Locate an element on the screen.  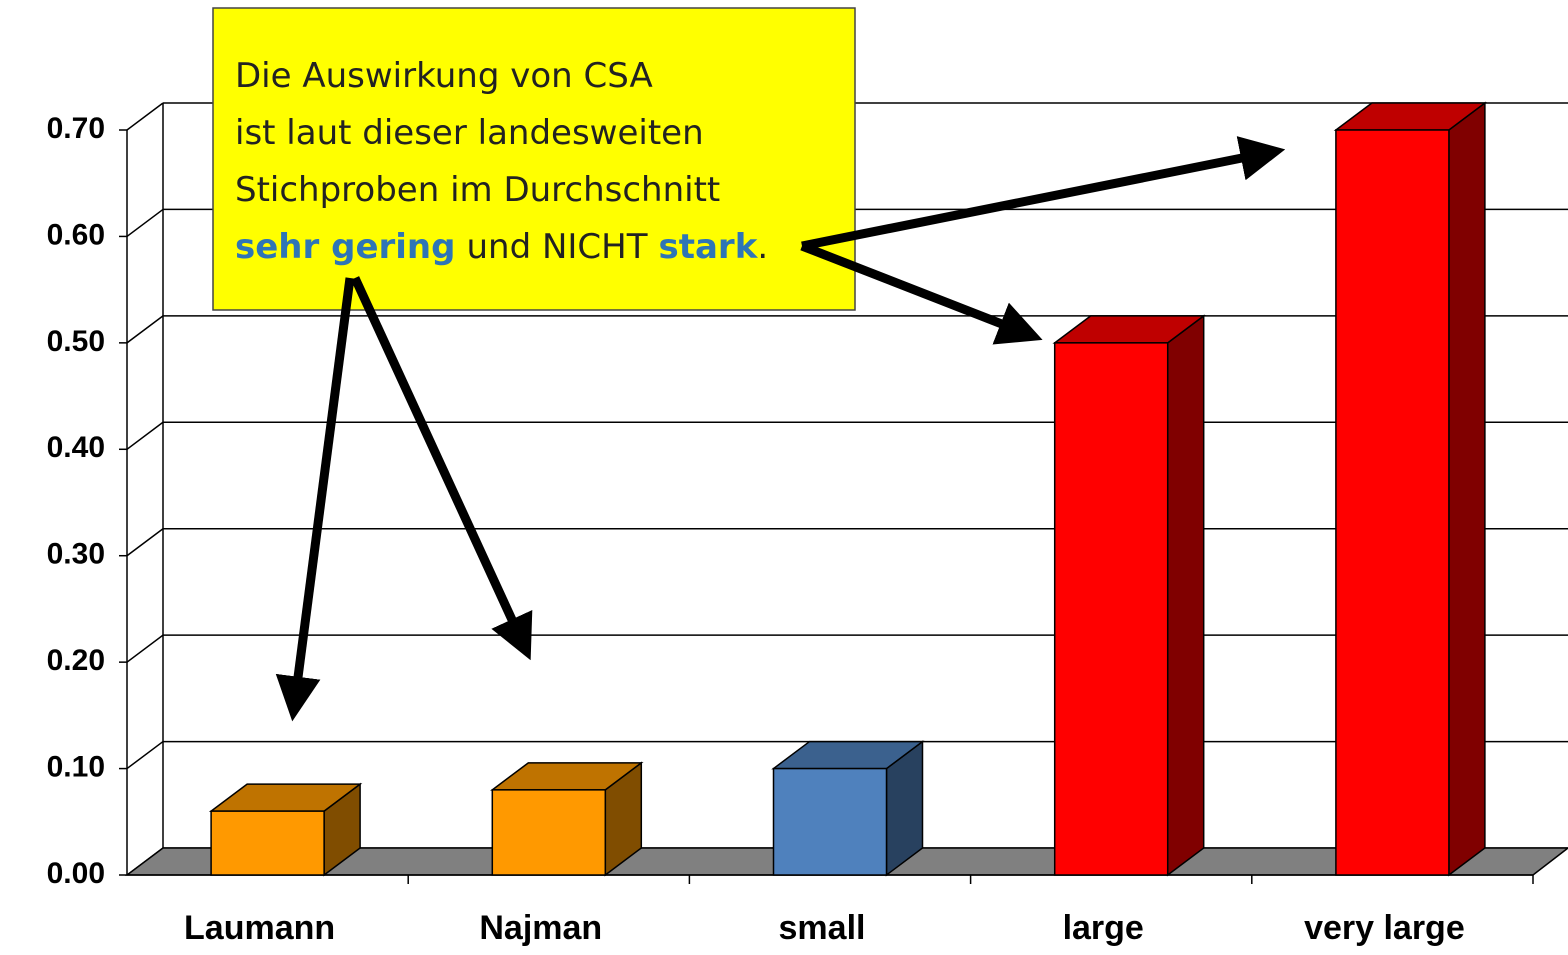
y-tick-label: 0.70 is located at coordinates (76, 128).